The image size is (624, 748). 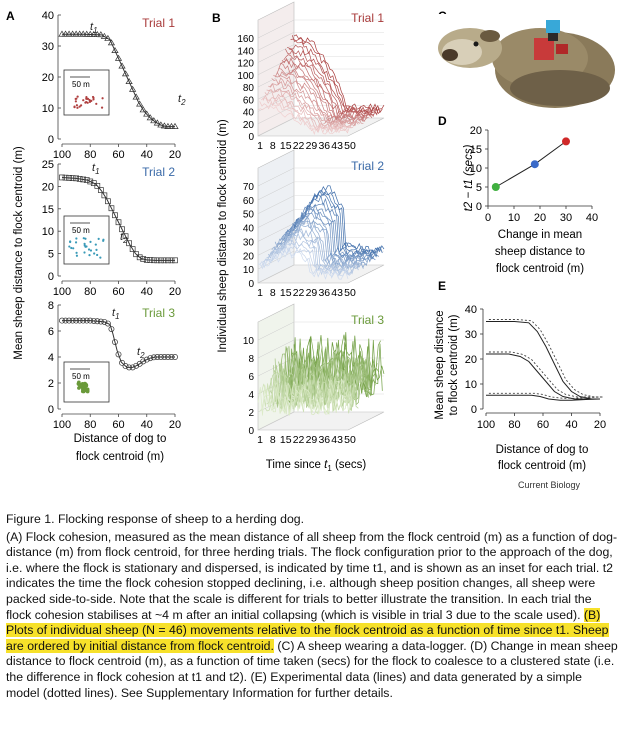 What do you see at coordinates (299, 440) in the screenshot?
I see `x-tick-label: 22` at bounding box center [299, 440].